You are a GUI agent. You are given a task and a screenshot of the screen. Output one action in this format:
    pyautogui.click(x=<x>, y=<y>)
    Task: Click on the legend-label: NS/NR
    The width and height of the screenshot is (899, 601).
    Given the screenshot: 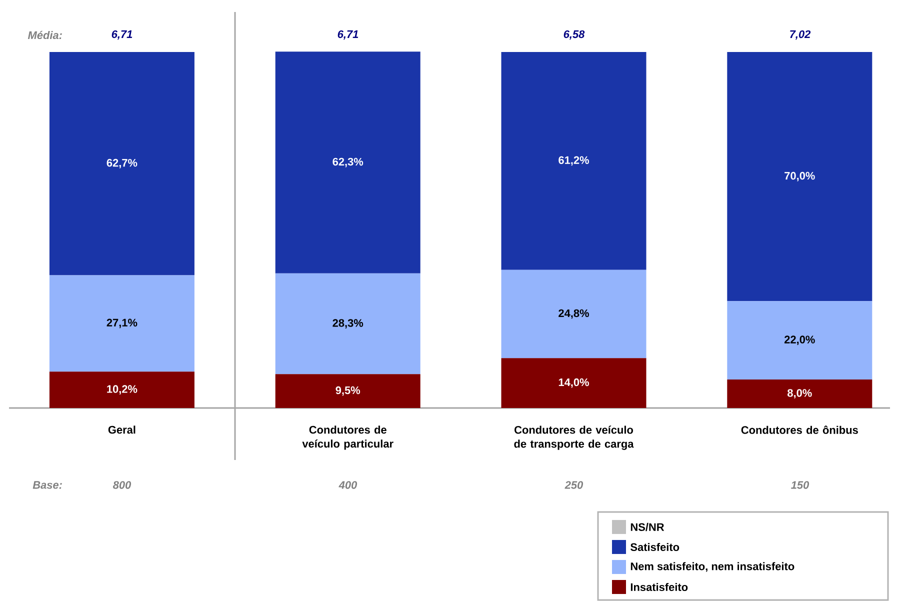 What is the action you would take?
    pyautogui.click(x=647, y=527)
    